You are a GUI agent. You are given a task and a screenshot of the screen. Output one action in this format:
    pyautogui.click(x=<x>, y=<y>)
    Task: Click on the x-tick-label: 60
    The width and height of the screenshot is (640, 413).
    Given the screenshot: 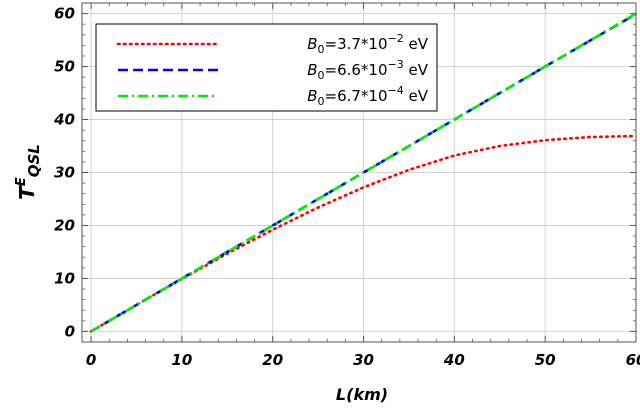 What is the action you would take?
    pyautogui.click(x=633, y=360)
    